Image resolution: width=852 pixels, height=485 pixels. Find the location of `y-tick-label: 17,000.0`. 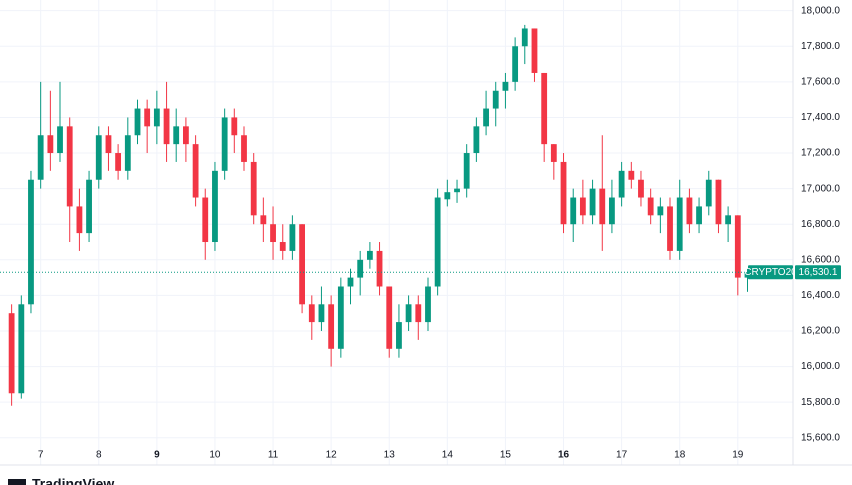

y-tick-label: 17,000.0 is located at coordinates (820, 188).